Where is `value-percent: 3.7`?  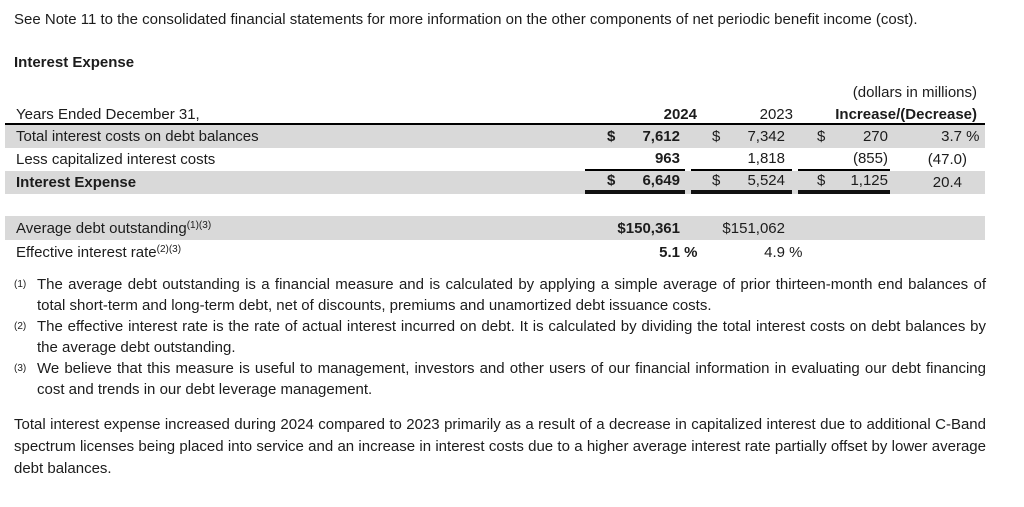 value-percent: 3.7 is located at coordinates (951, 136).